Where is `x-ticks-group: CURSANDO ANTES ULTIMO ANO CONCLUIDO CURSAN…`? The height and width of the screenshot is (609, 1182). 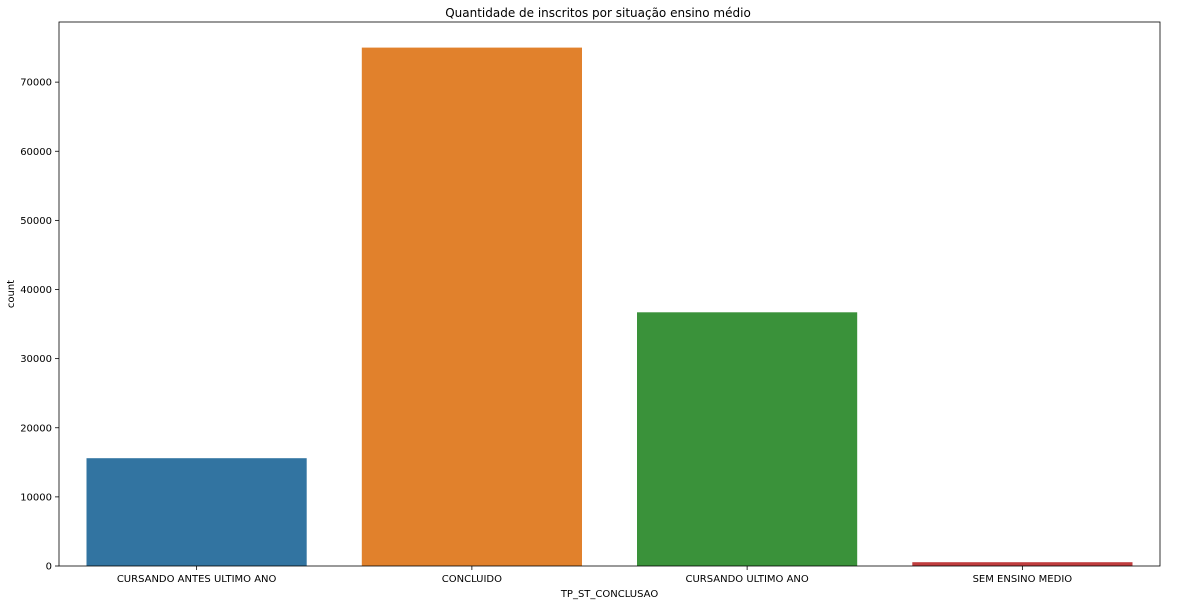 x-ticks-group: CURSANDO ANTES ULTIMO ANO CONCLUIDO CURSAN… is located at coordinates (594, 575).